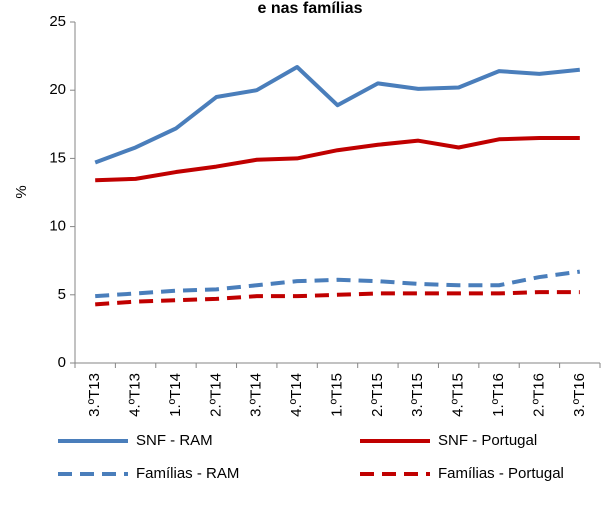 The height and width of the screenshot is (514, 608). I want to click on legend-label: Famílias - Portugal, so click(501, 473).